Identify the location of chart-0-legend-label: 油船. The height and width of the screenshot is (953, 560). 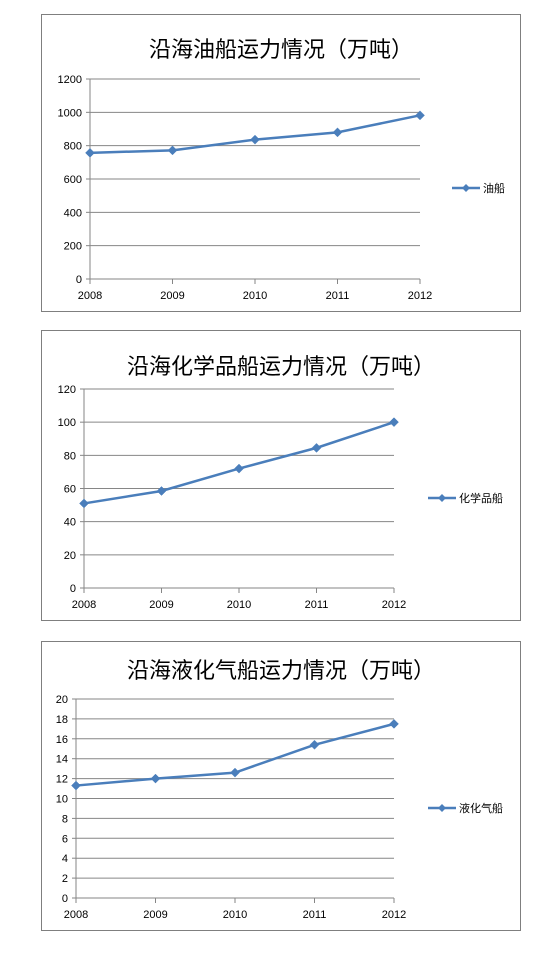
(494, 188).